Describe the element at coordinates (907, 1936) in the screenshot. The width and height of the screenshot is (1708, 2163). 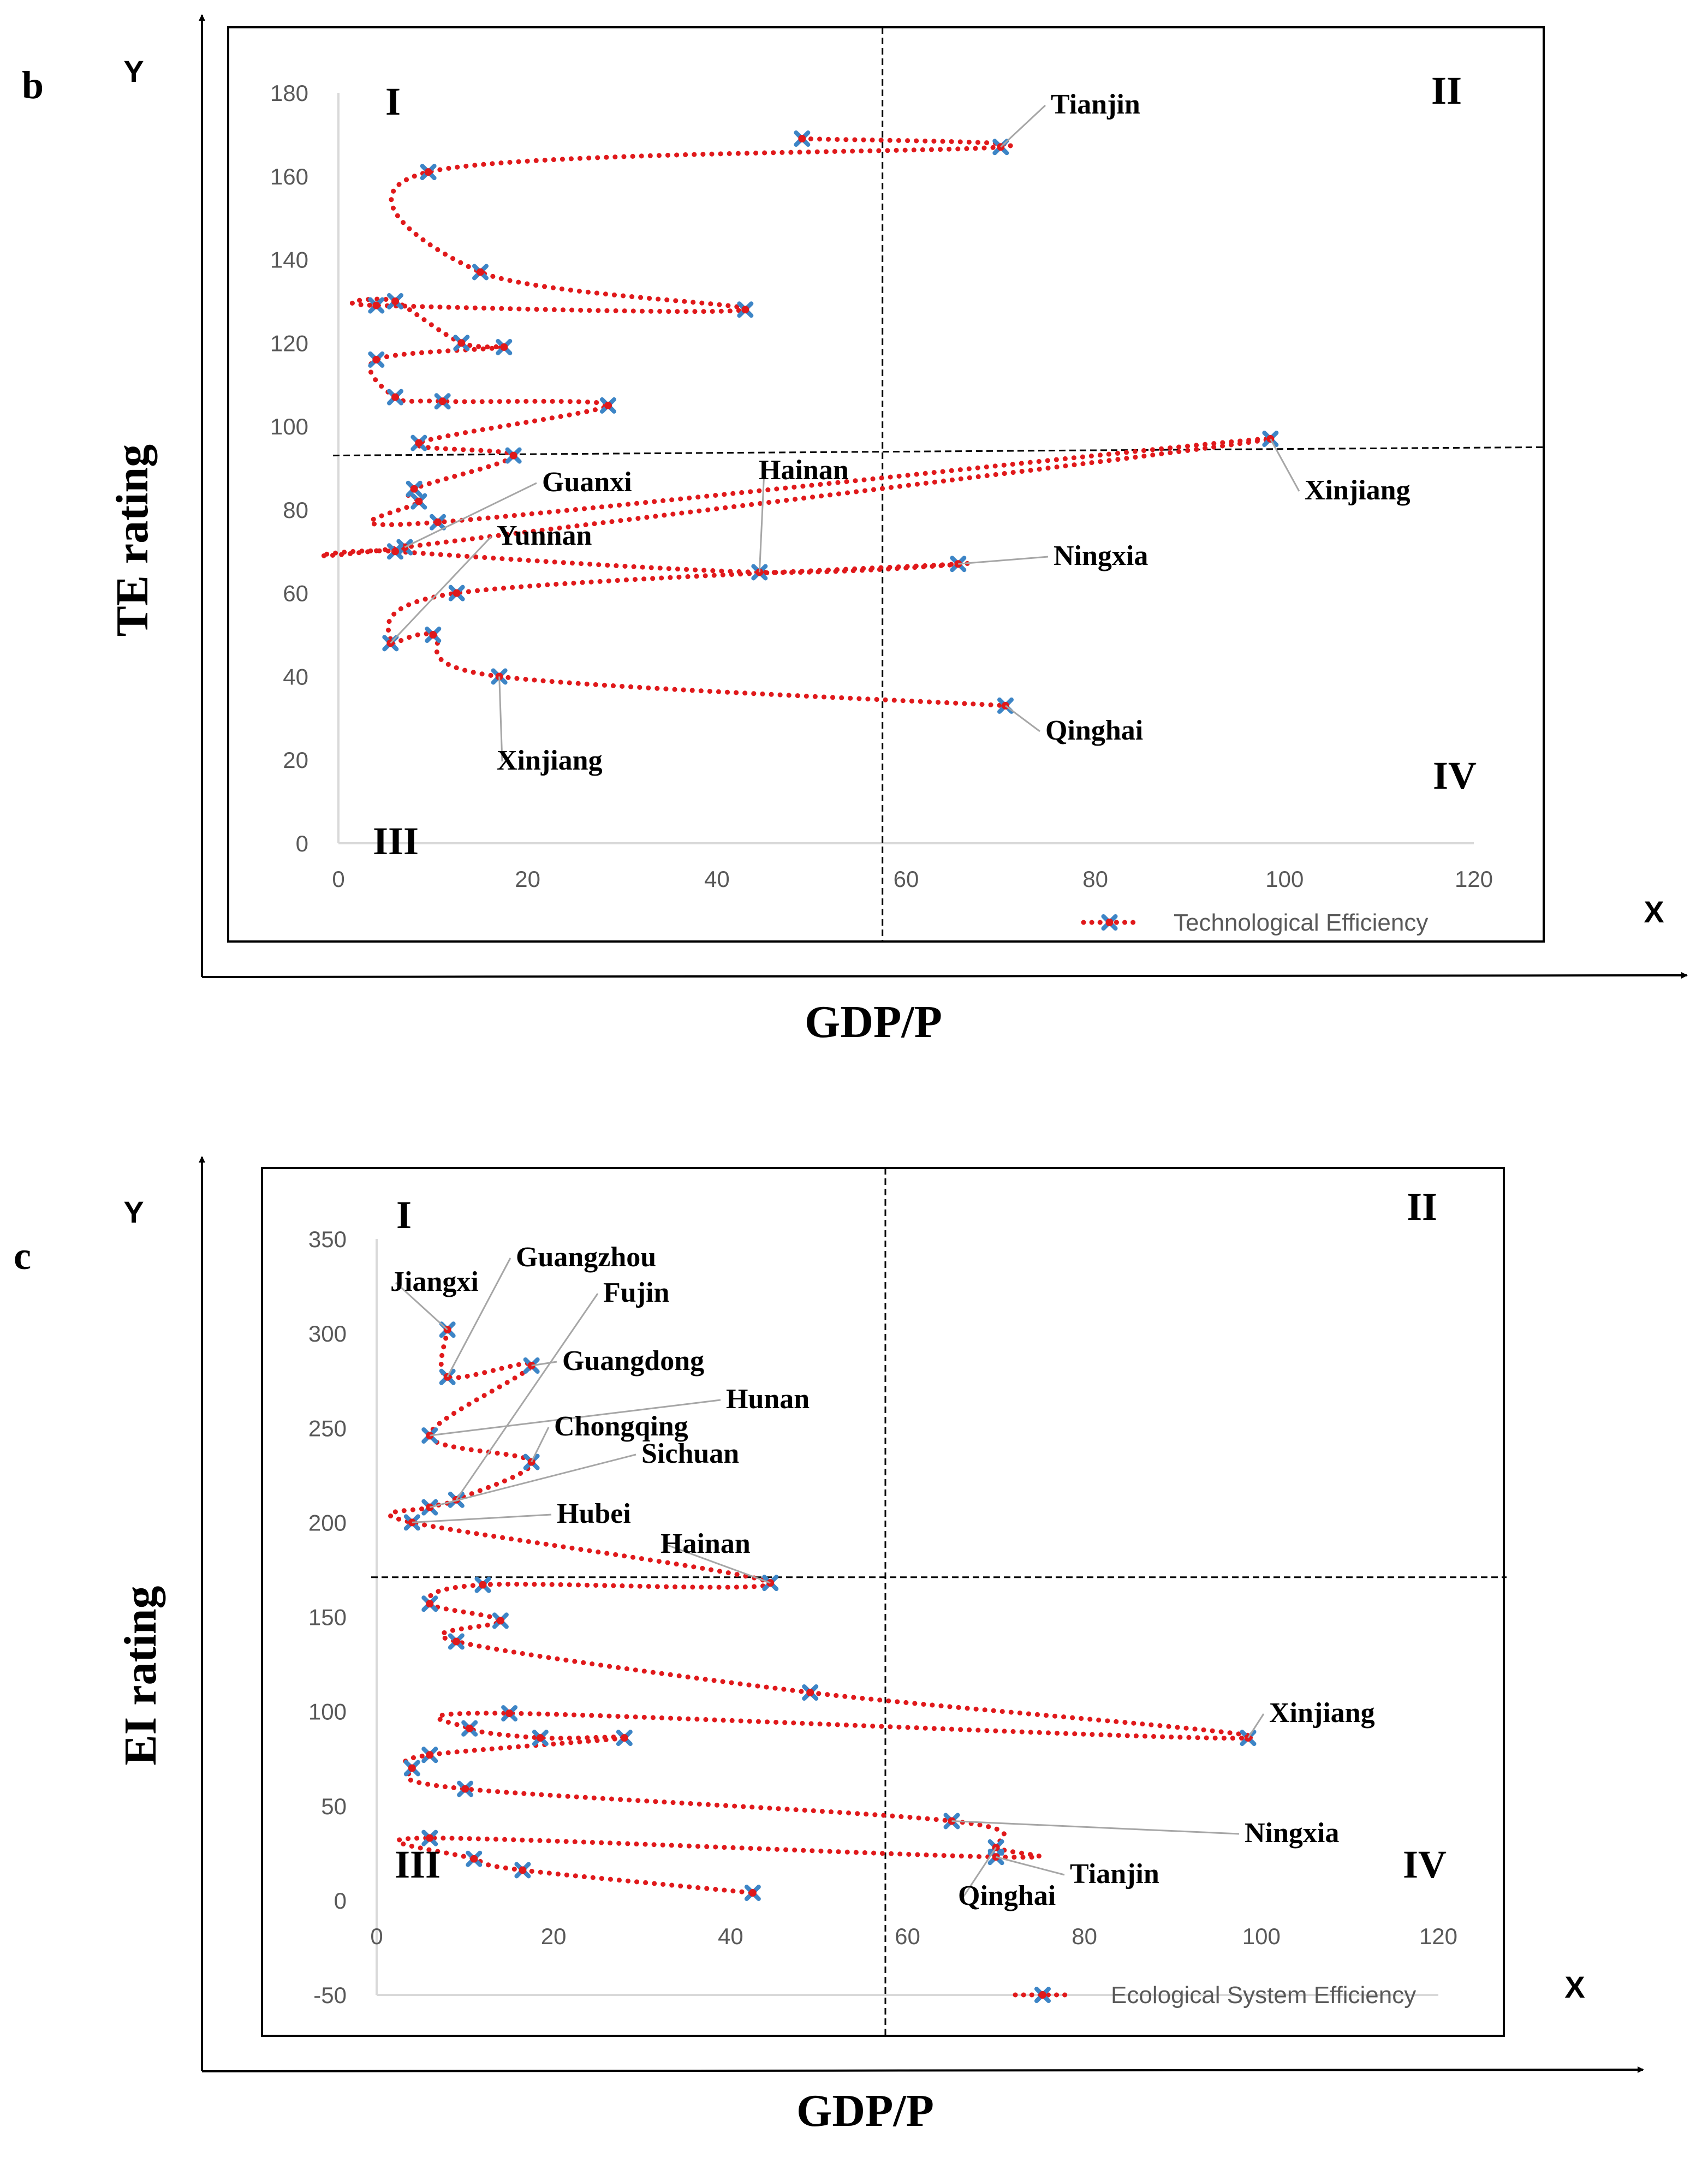
I see `x-tick-label: 60` at that location.